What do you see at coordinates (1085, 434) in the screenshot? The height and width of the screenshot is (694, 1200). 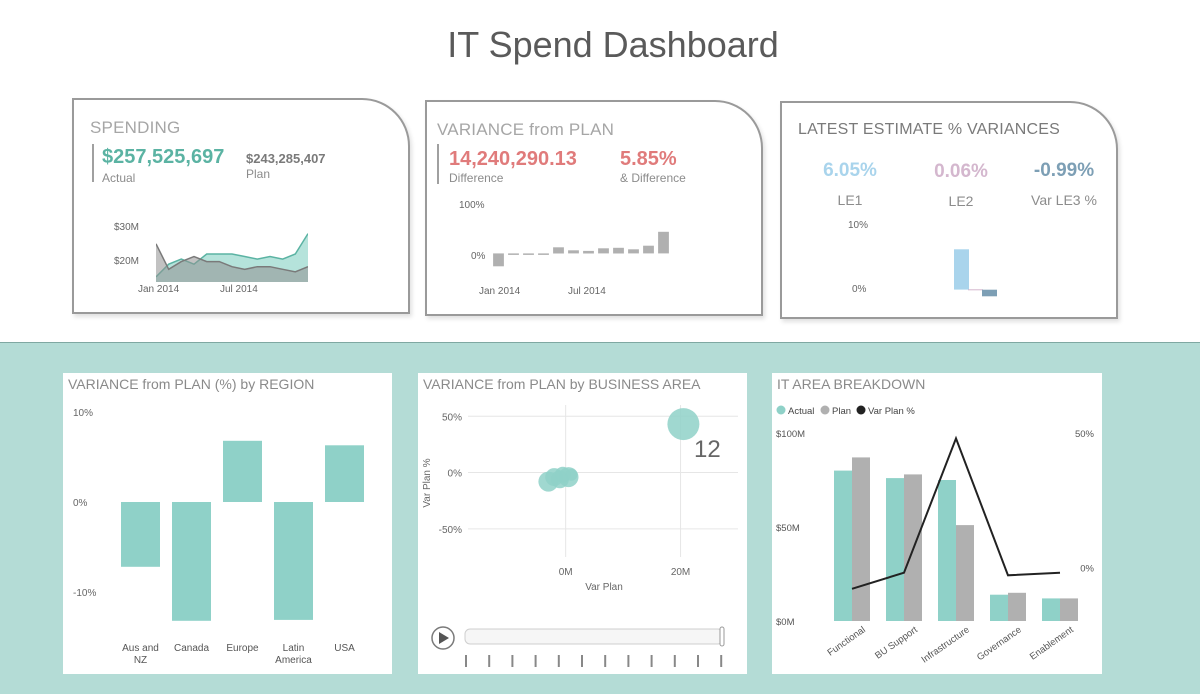 I see `y-right-tick: 50%` at bounding box center [1085, 434].